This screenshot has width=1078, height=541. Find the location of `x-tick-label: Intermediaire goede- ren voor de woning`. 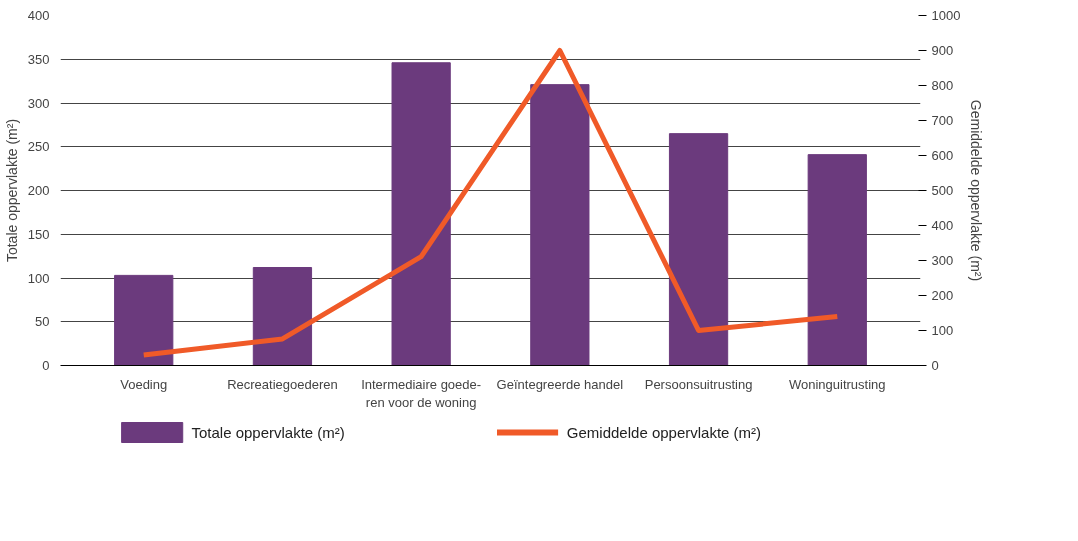

x-tick-label: Intermediaire goede- ren voor de woning is located at coordinates (421, 393).